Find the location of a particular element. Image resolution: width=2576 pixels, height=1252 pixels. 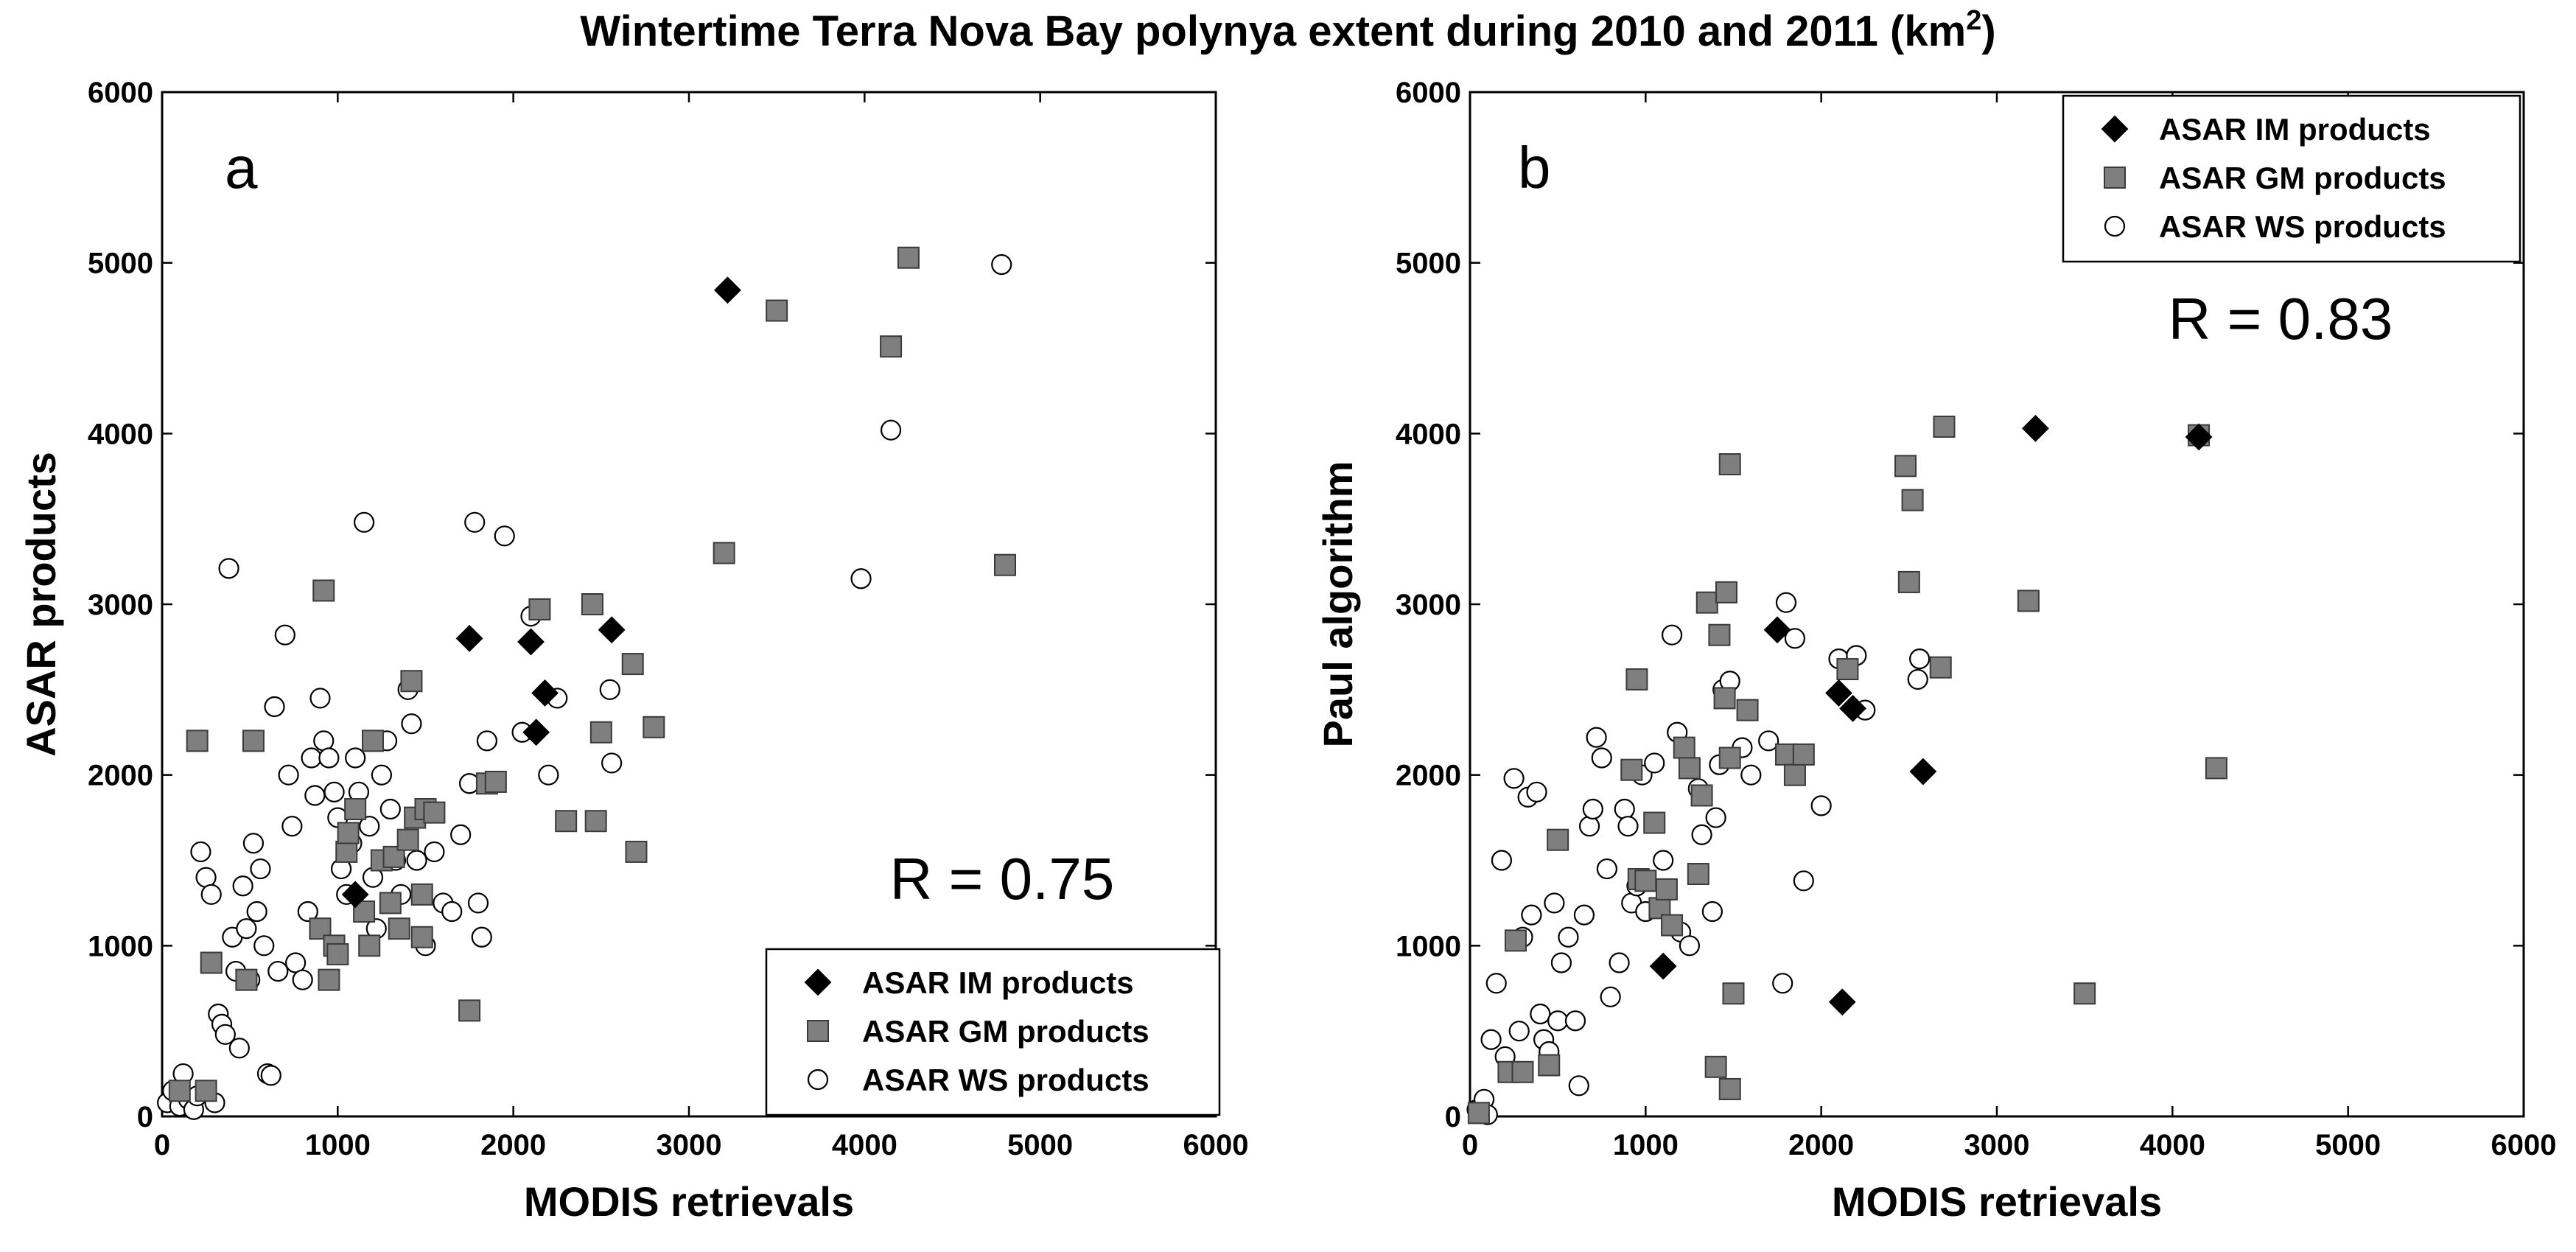

x-tick-label: 4000 is located at coordinates (864, 1145).